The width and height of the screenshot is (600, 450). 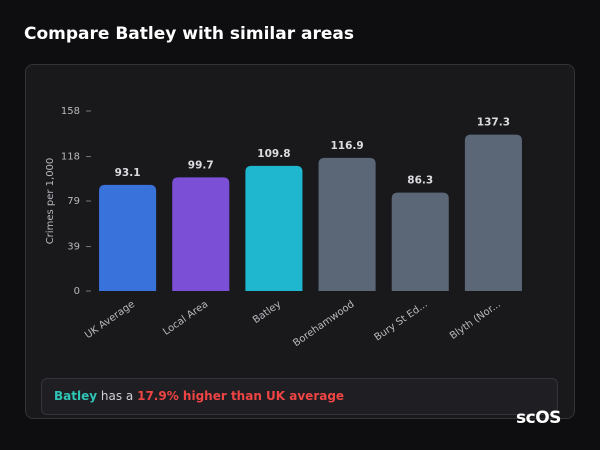 I want to click on value-label: 86.3, so click(x=420, y=181).